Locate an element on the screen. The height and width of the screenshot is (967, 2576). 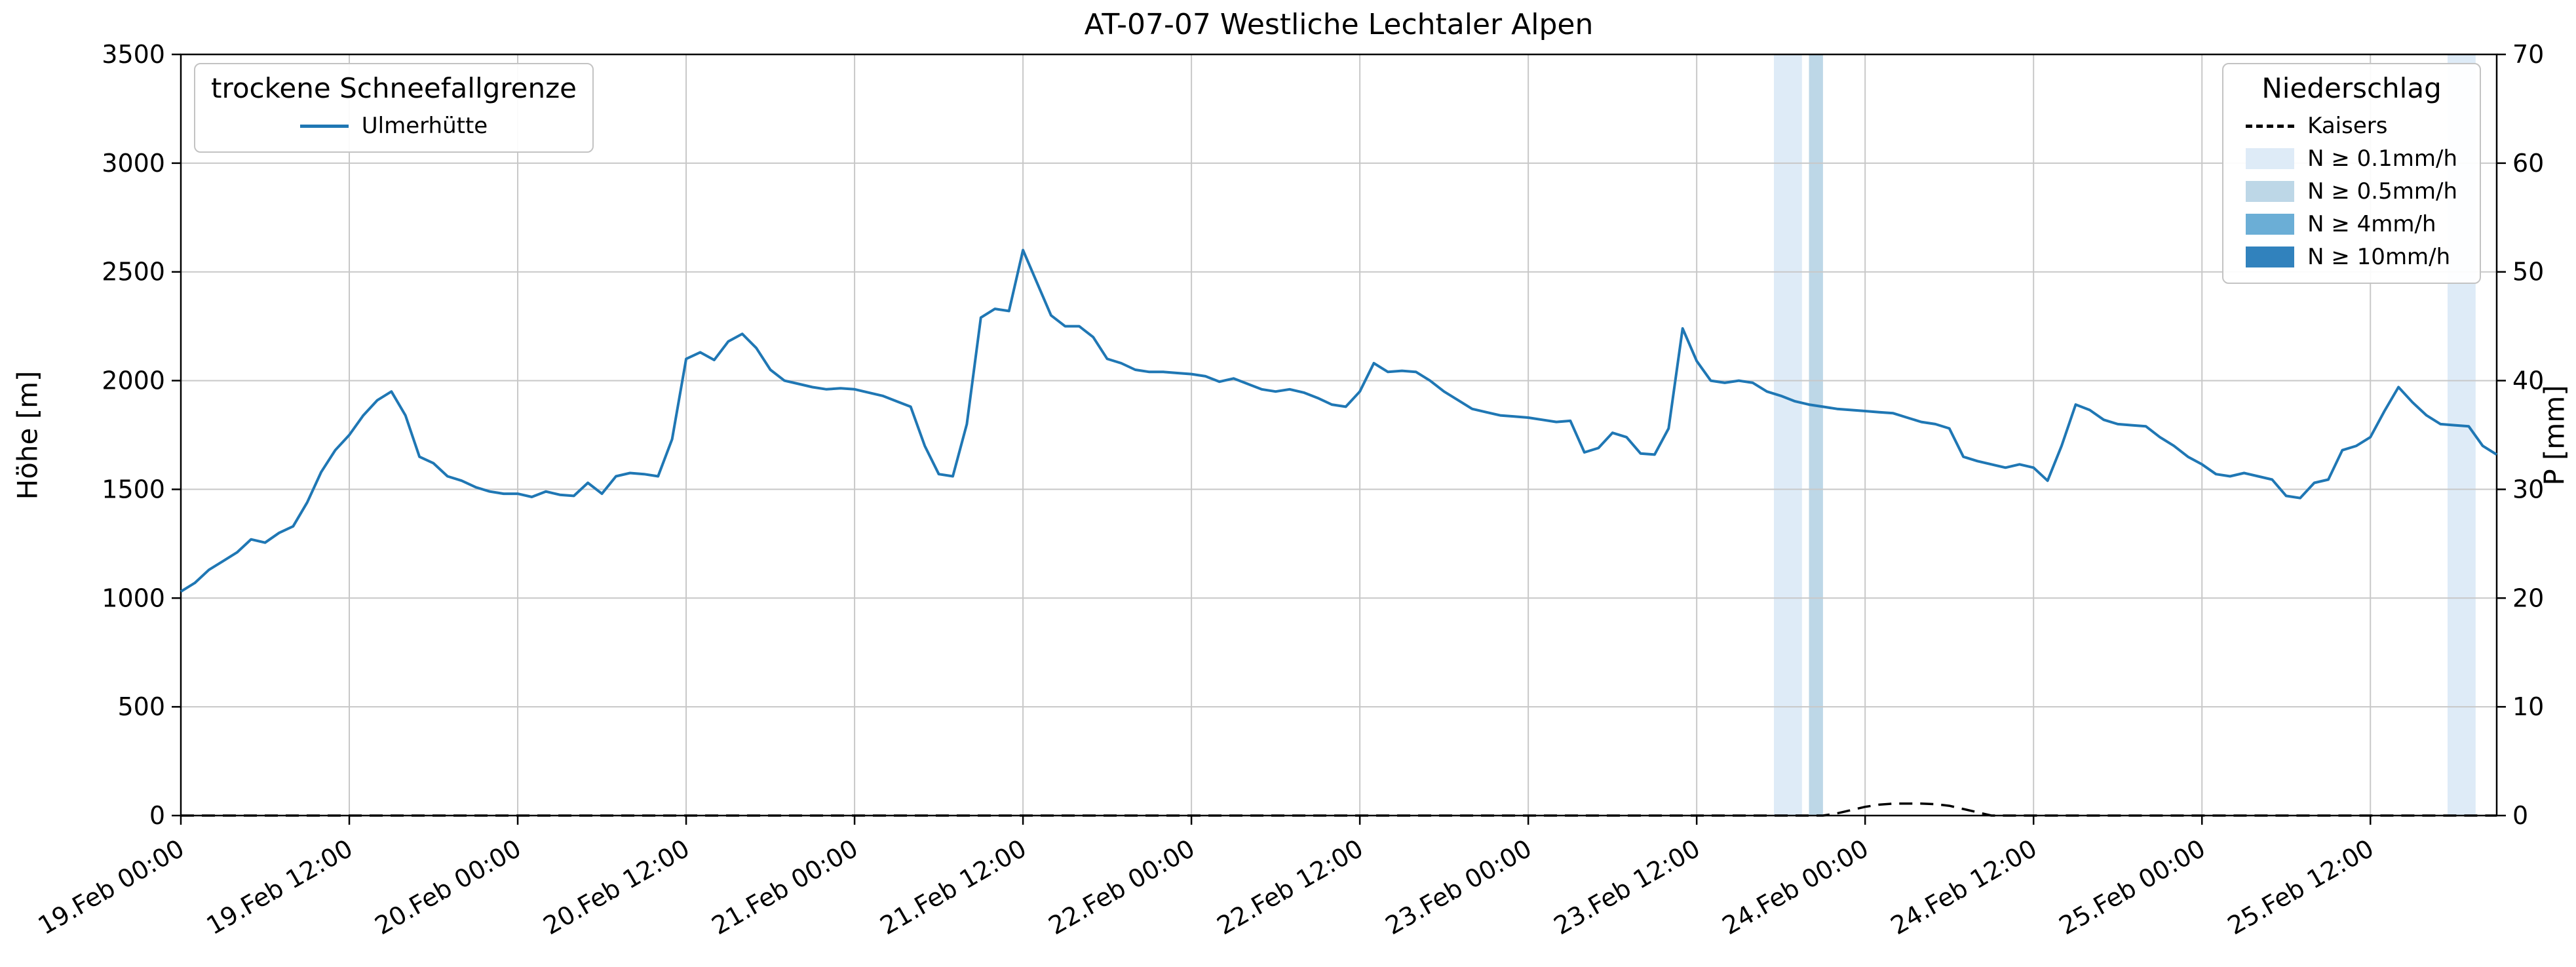
legend-snowline-title: trockene Schneefallgrenze is located at coordinates (394, 88).